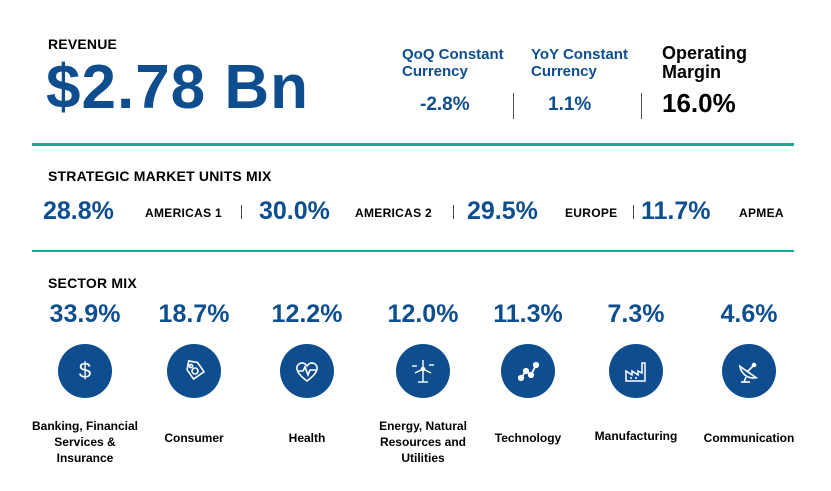 This screenshot has height=491, width=831. I want to click on qoq-label: QoQ Constant Currency, so click(453, 63).